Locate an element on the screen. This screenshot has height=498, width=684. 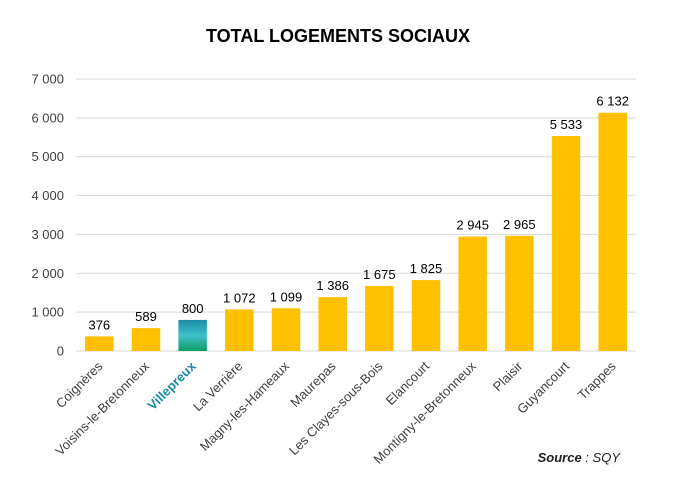
x-tick-label: Voisins-le-Bretonneux is located at coordinates (102, 408).